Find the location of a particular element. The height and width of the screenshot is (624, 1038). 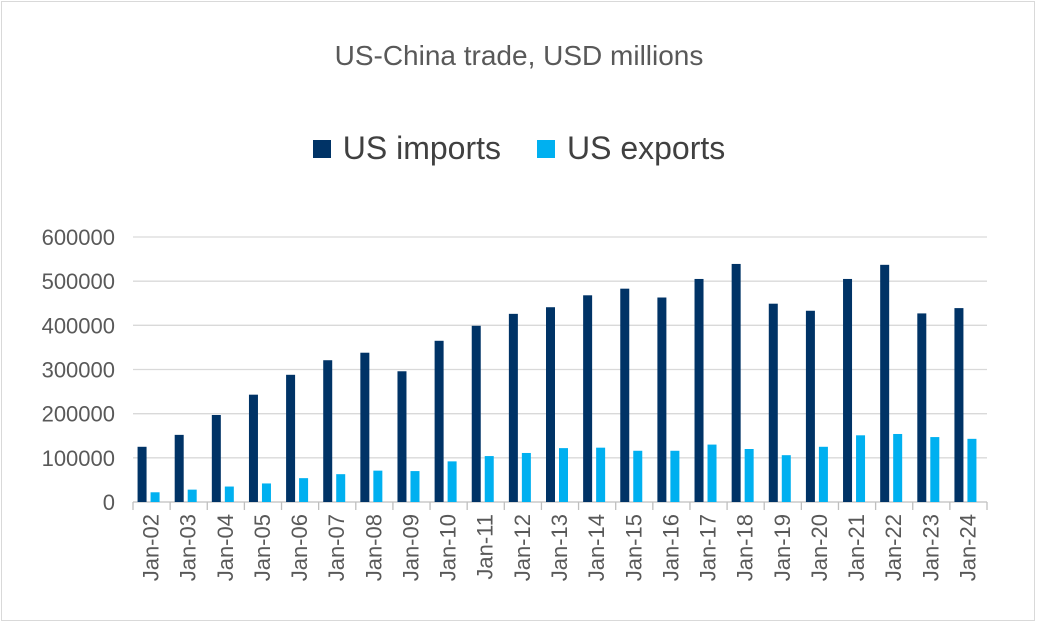

x-tick-label: Jan-15 is located at coordinates (633, 547).